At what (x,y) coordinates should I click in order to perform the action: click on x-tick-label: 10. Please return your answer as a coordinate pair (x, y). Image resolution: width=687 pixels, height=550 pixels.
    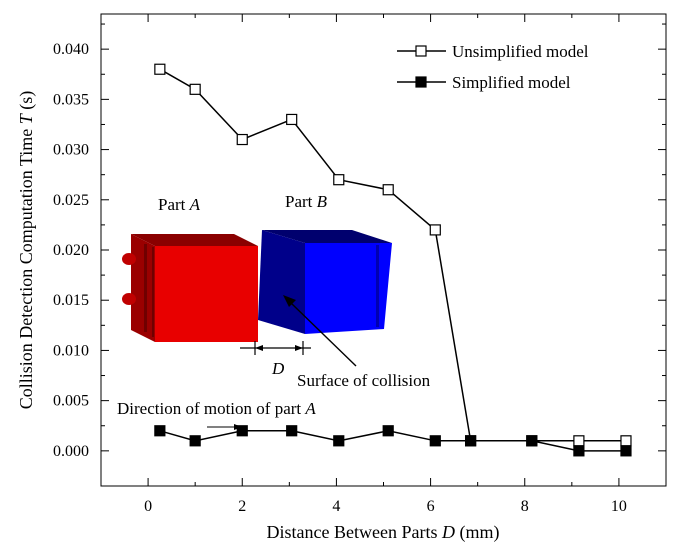
    Looking at the image, I should click on (619, 506).